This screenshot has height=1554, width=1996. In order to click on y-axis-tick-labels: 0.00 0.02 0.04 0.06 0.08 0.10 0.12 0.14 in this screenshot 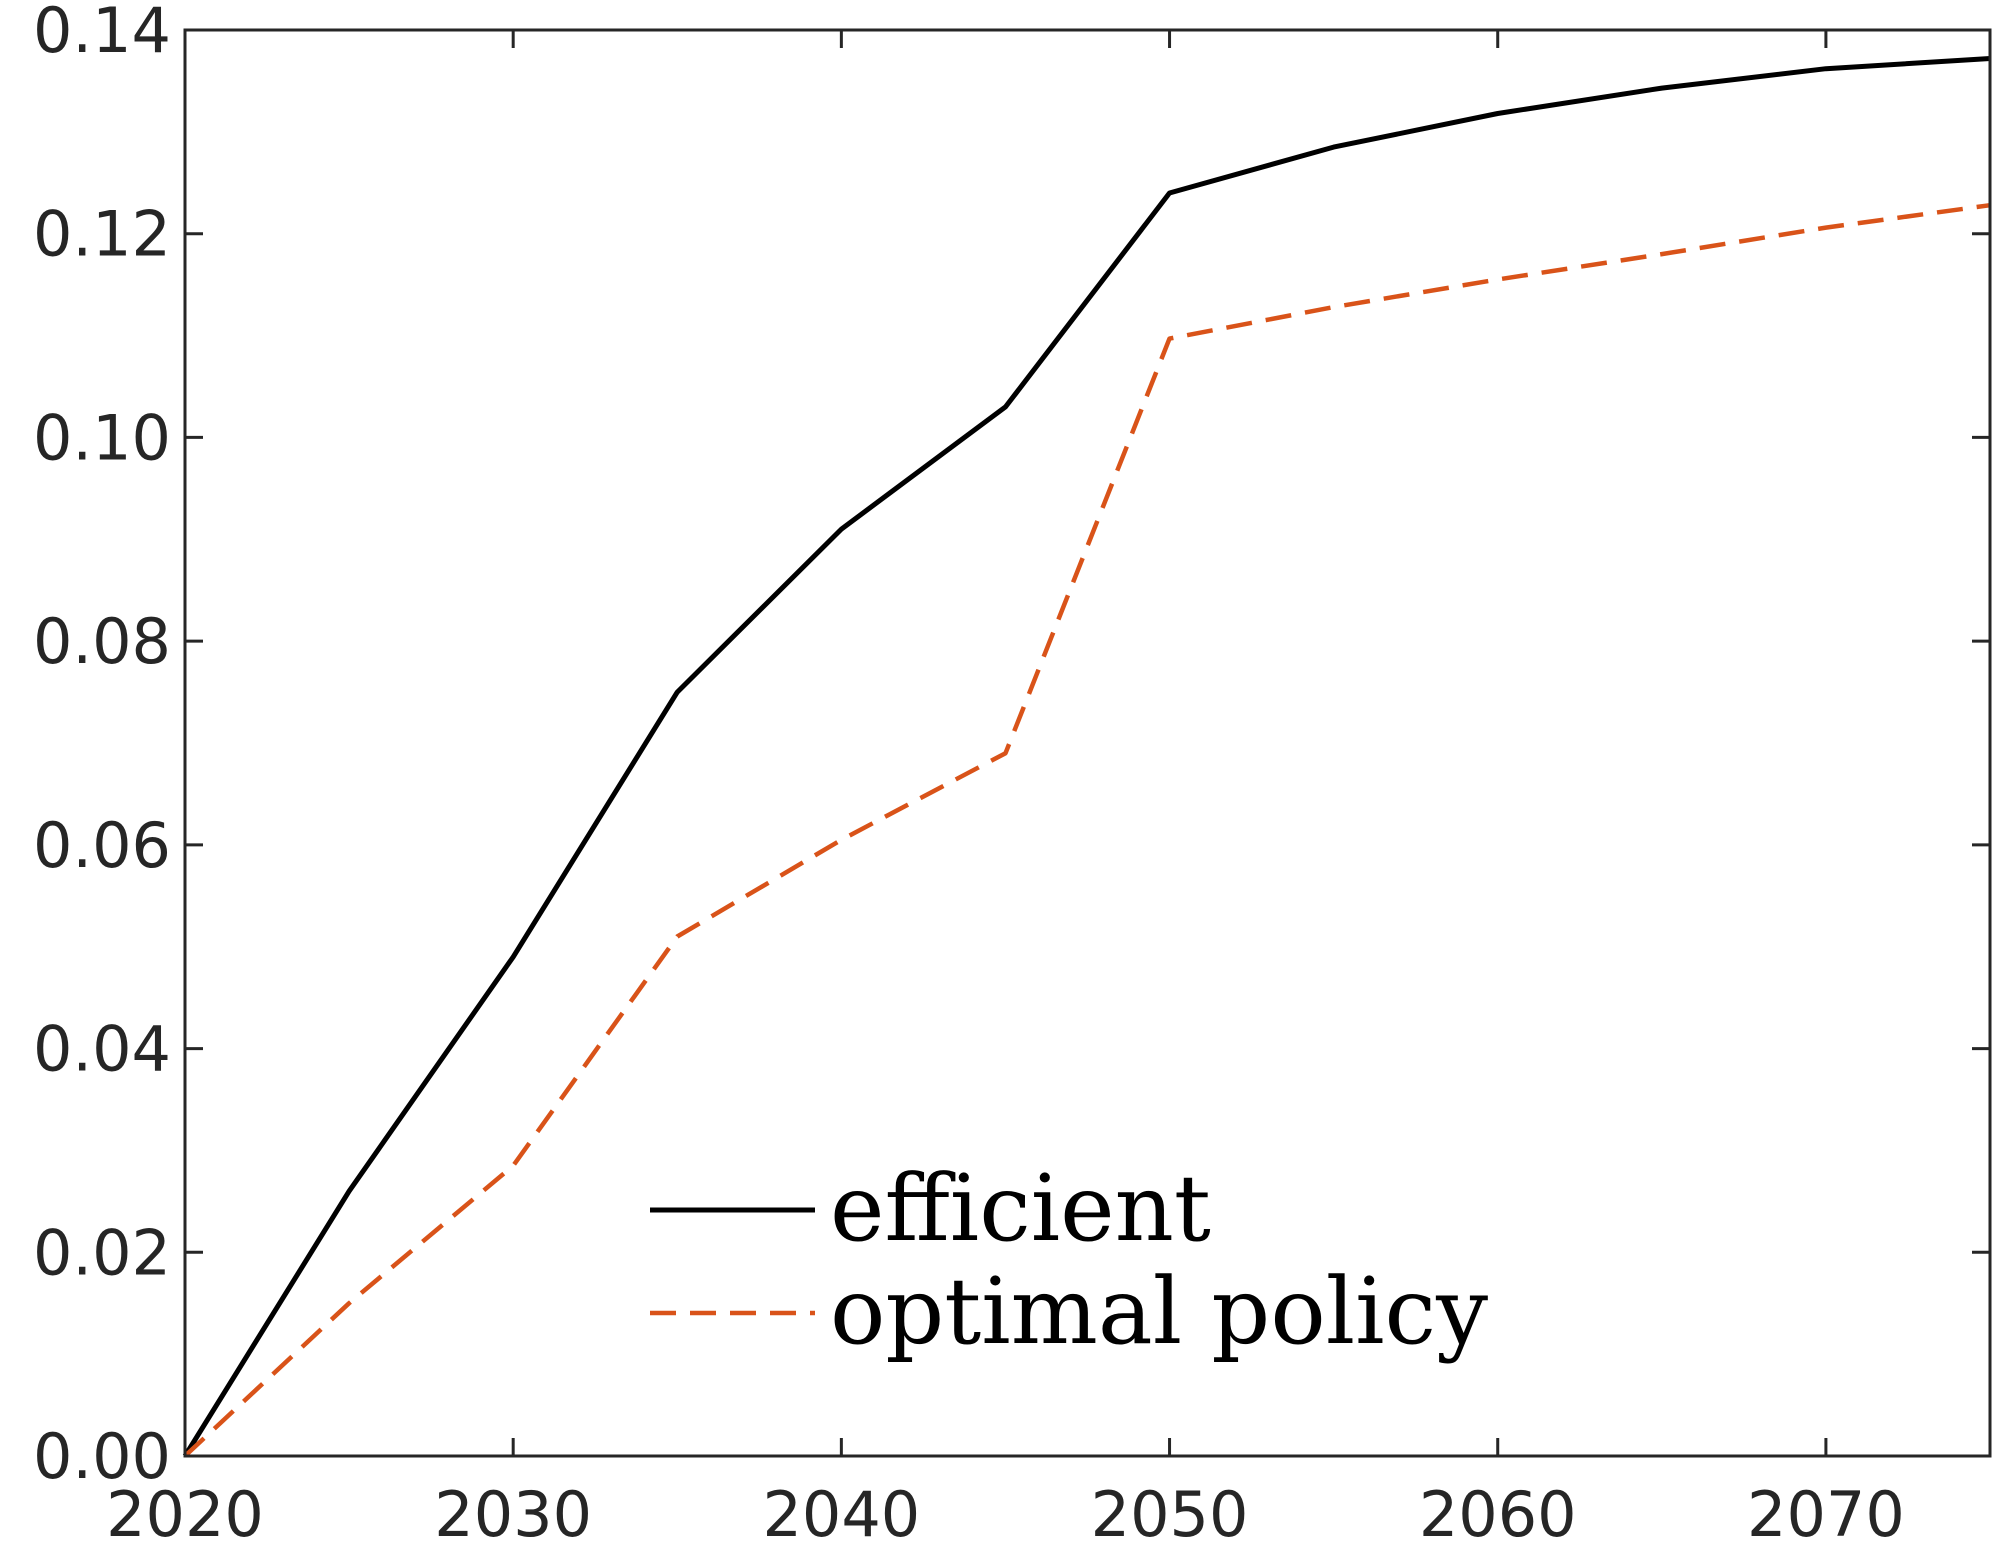, I will do `click(102, 746)`.